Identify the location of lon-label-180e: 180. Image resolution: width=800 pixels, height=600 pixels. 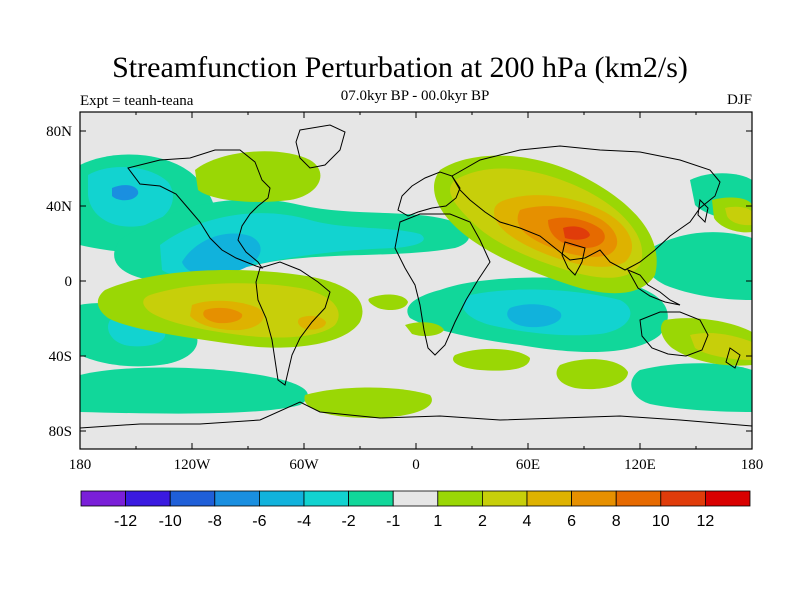
(752, 465).